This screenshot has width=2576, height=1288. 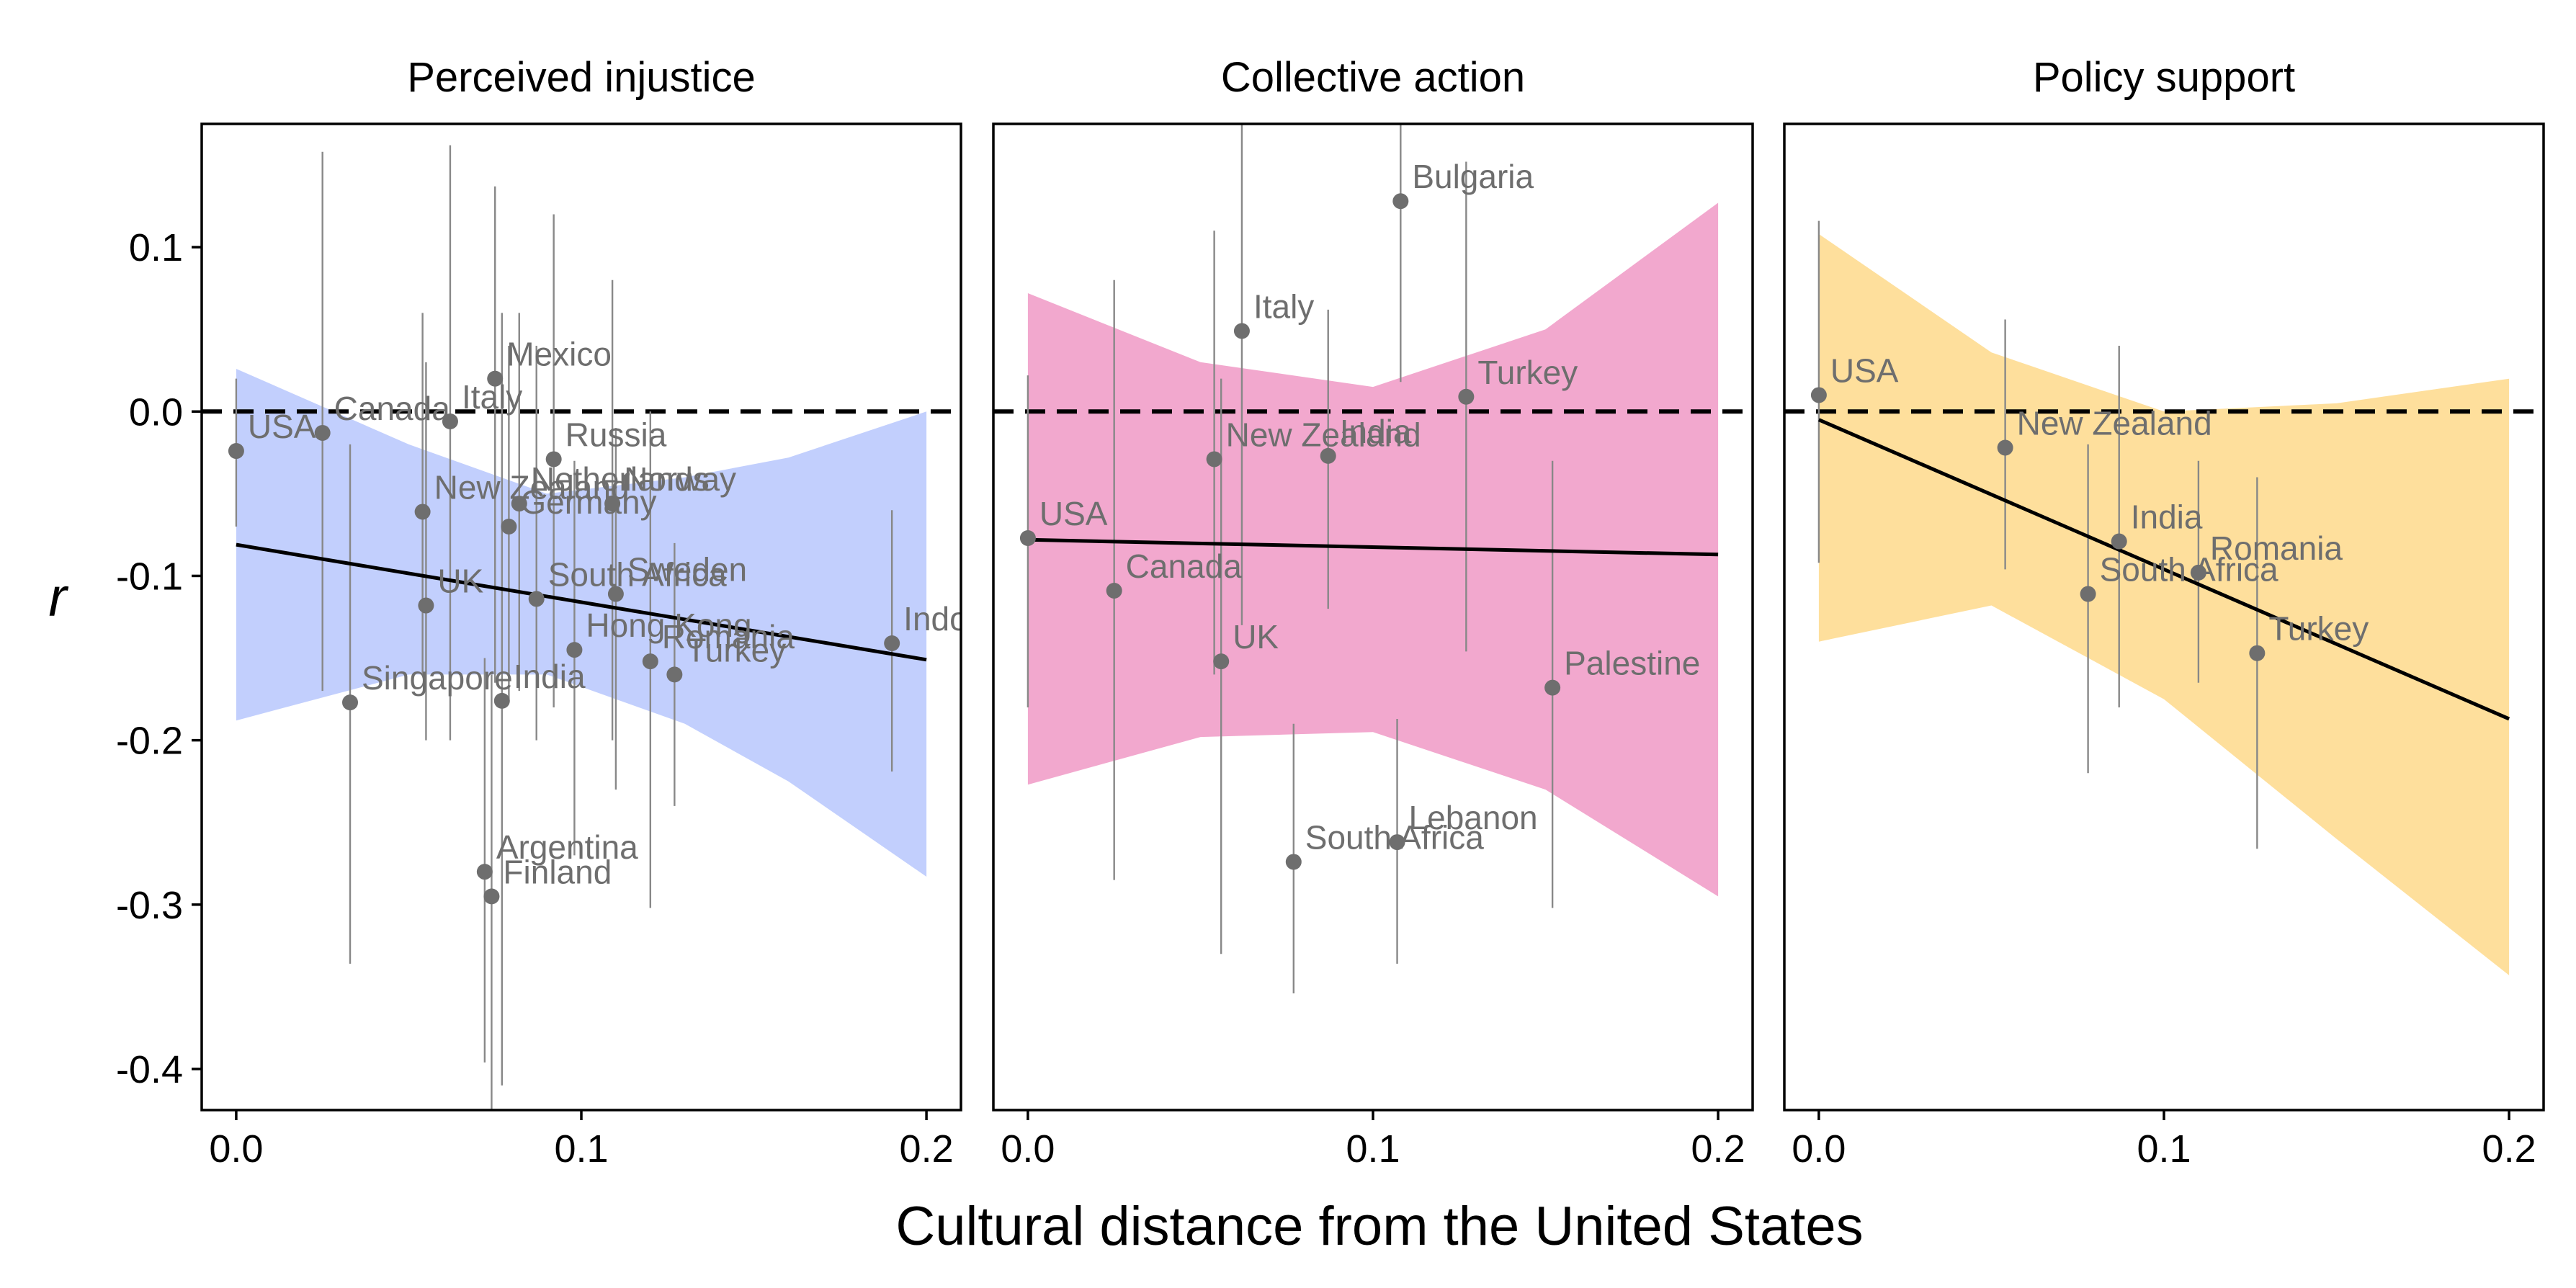 What do you see at coordinates (149, 905) in the screenshot?
I see `y-tick-label: -0.3` at bounding box center [149, 905].